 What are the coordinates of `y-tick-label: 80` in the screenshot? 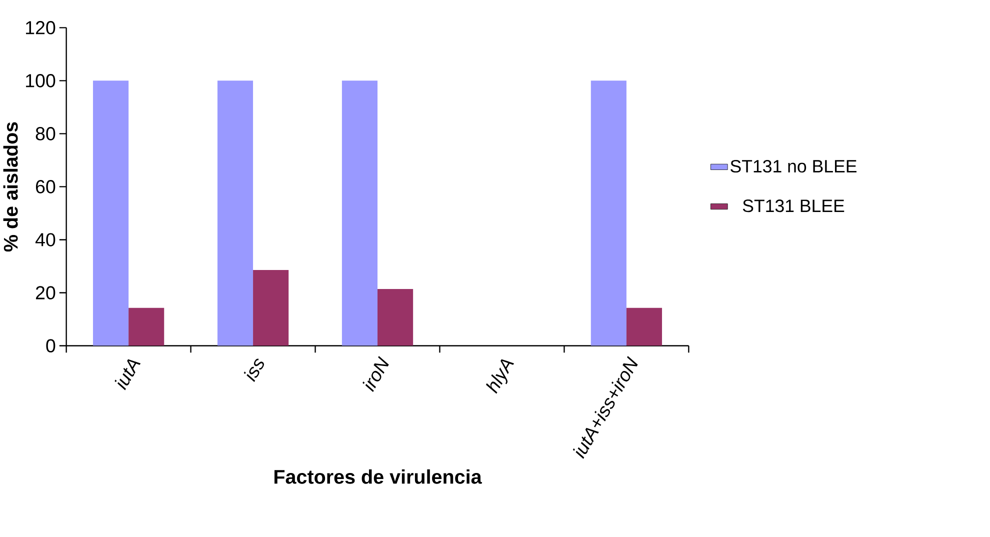 It's located at (46, 133).